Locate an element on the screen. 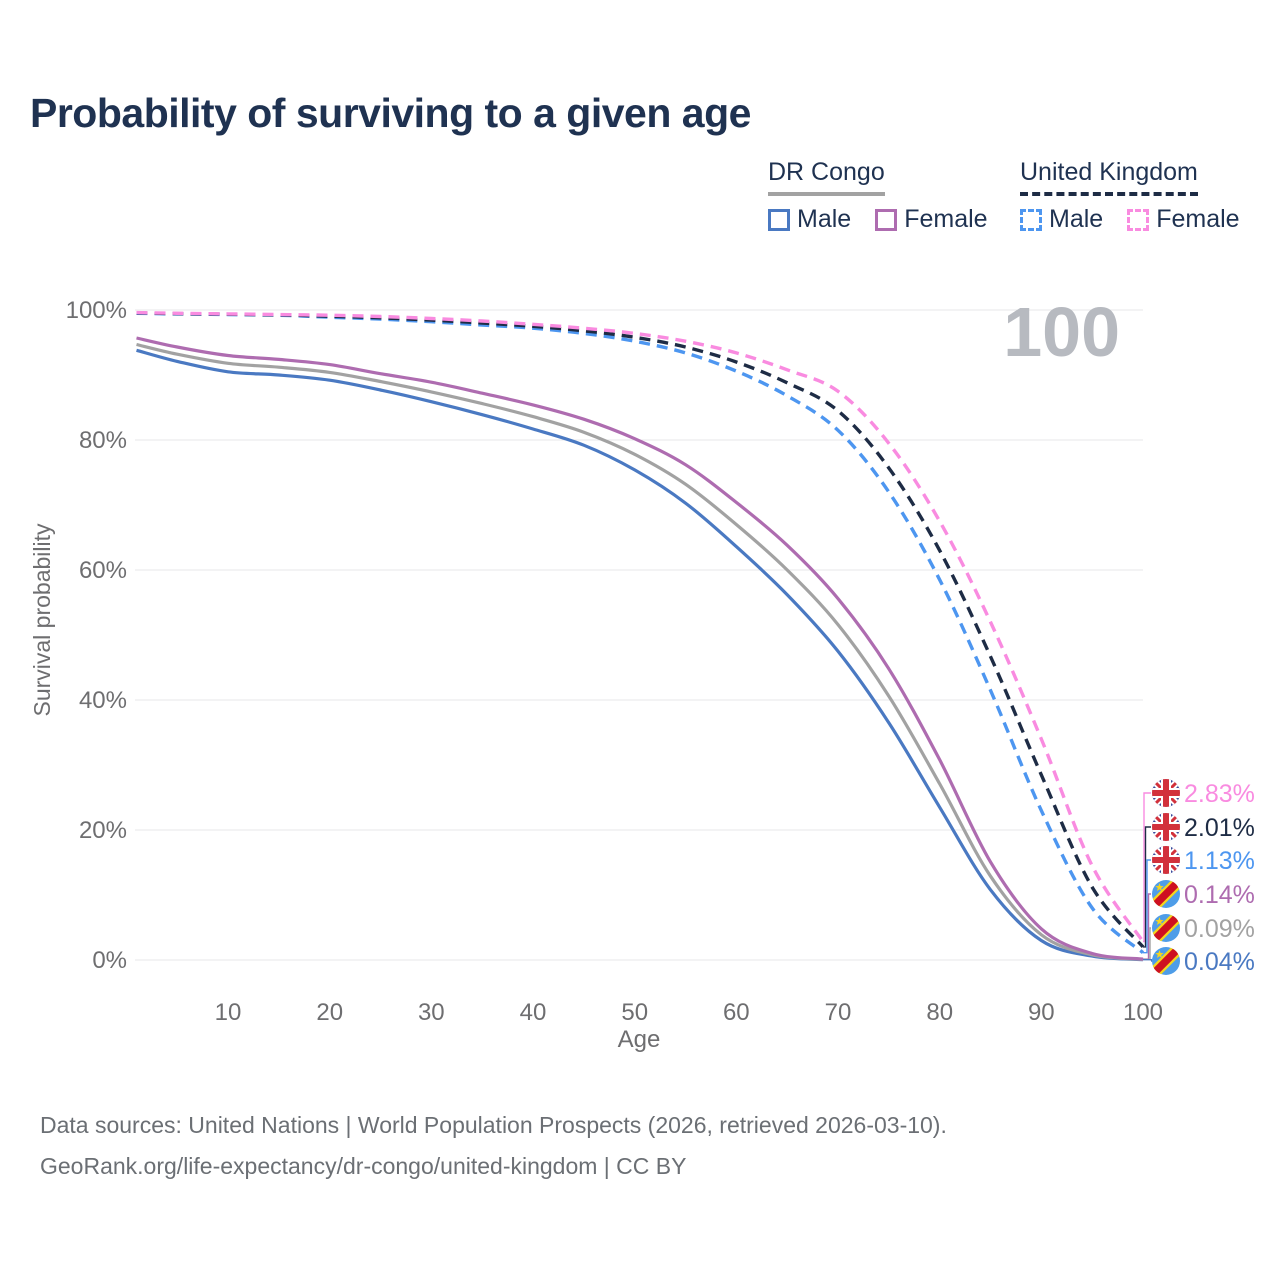 The width and height of the screenshot is (1280, 1280). y-axis-title: Survival probability is located at coordinates (42, 620).